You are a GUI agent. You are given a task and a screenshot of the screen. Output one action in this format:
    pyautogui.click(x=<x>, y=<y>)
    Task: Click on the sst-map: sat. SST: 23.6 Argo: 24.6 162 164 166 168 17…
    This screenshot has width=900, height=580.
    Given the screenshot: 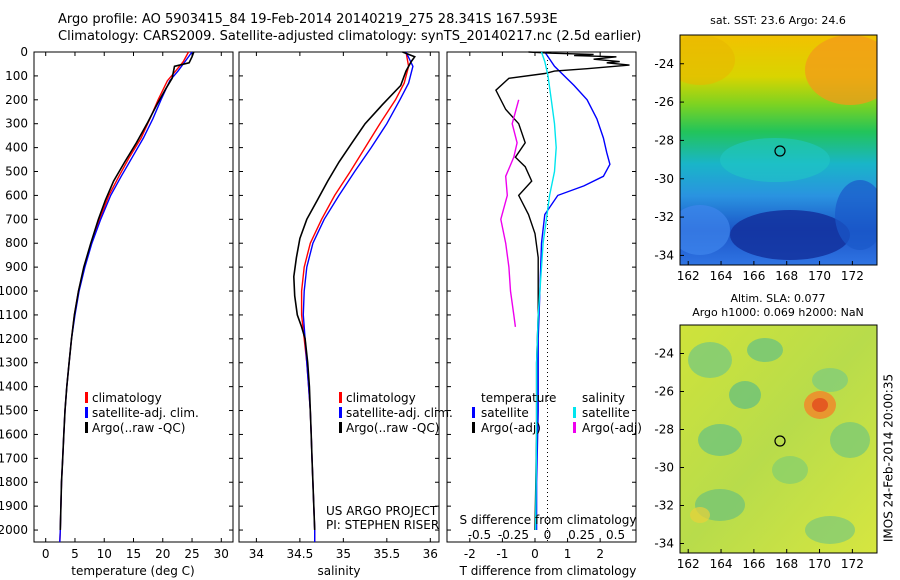 What is the action you would take?
    pyautogui.click(x=766, y=148)
    